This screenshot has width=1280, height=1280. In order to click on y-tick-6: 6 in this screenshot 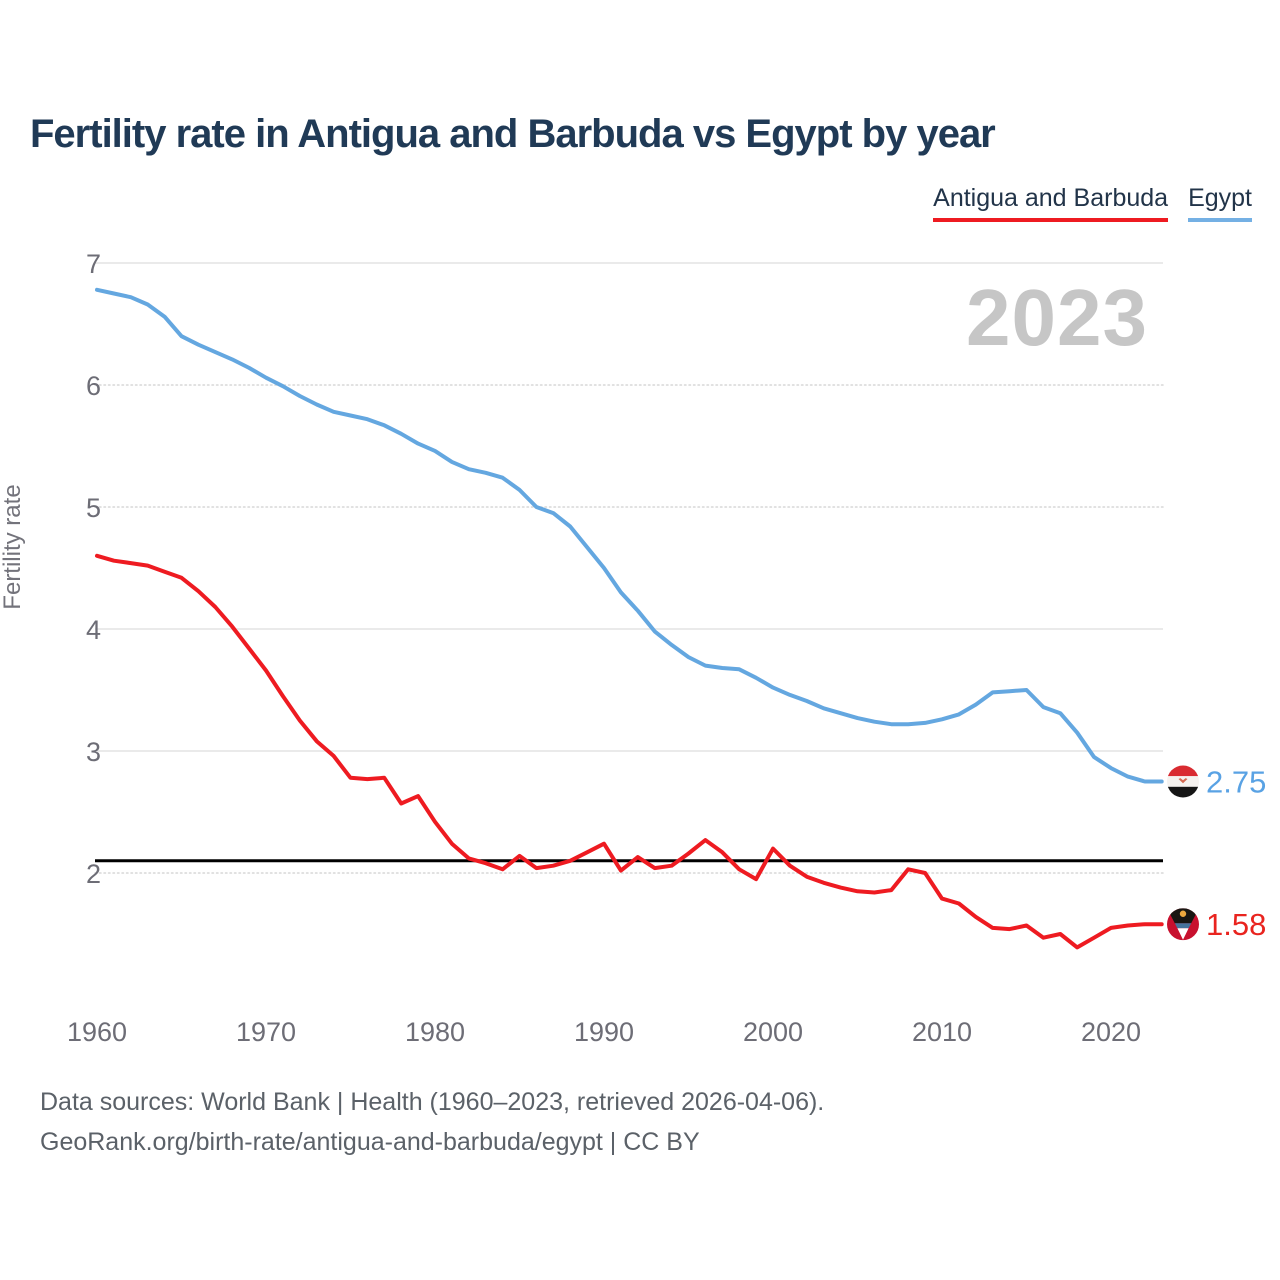, I will do `click(93, 386)`.